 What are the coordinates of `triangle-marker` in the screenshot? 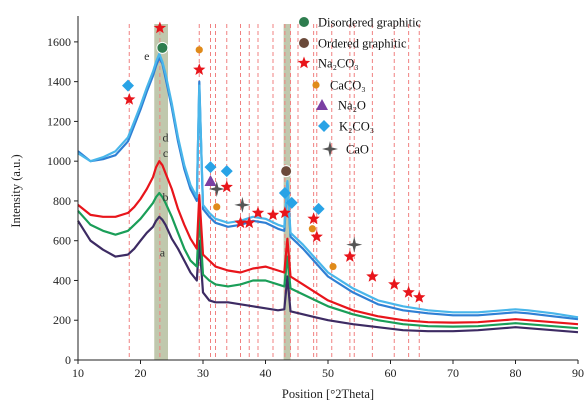 It's located at (210, 181).